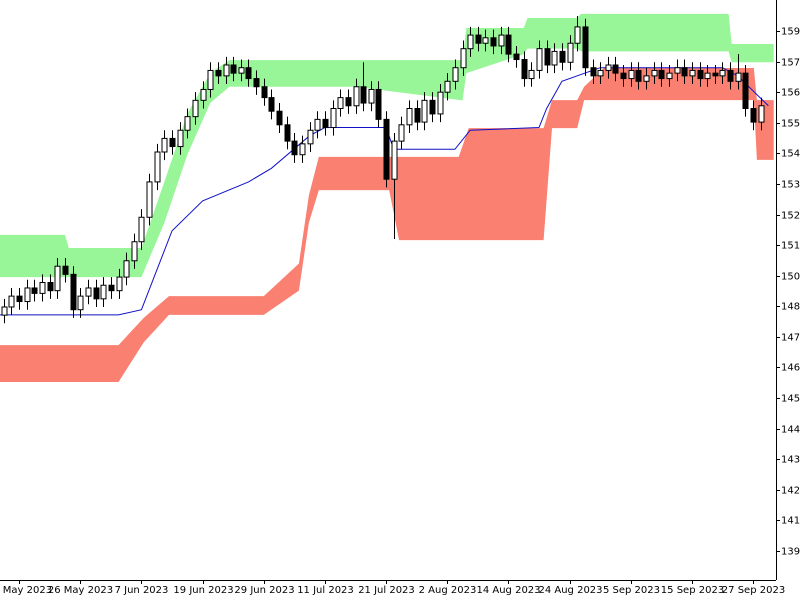 The height and width of the screenshot is (600, 800). What do you see at coordinates (790, 63) in the screenshot?
I see `y-tick-label: 157.925` at bounding box center [790, 63].